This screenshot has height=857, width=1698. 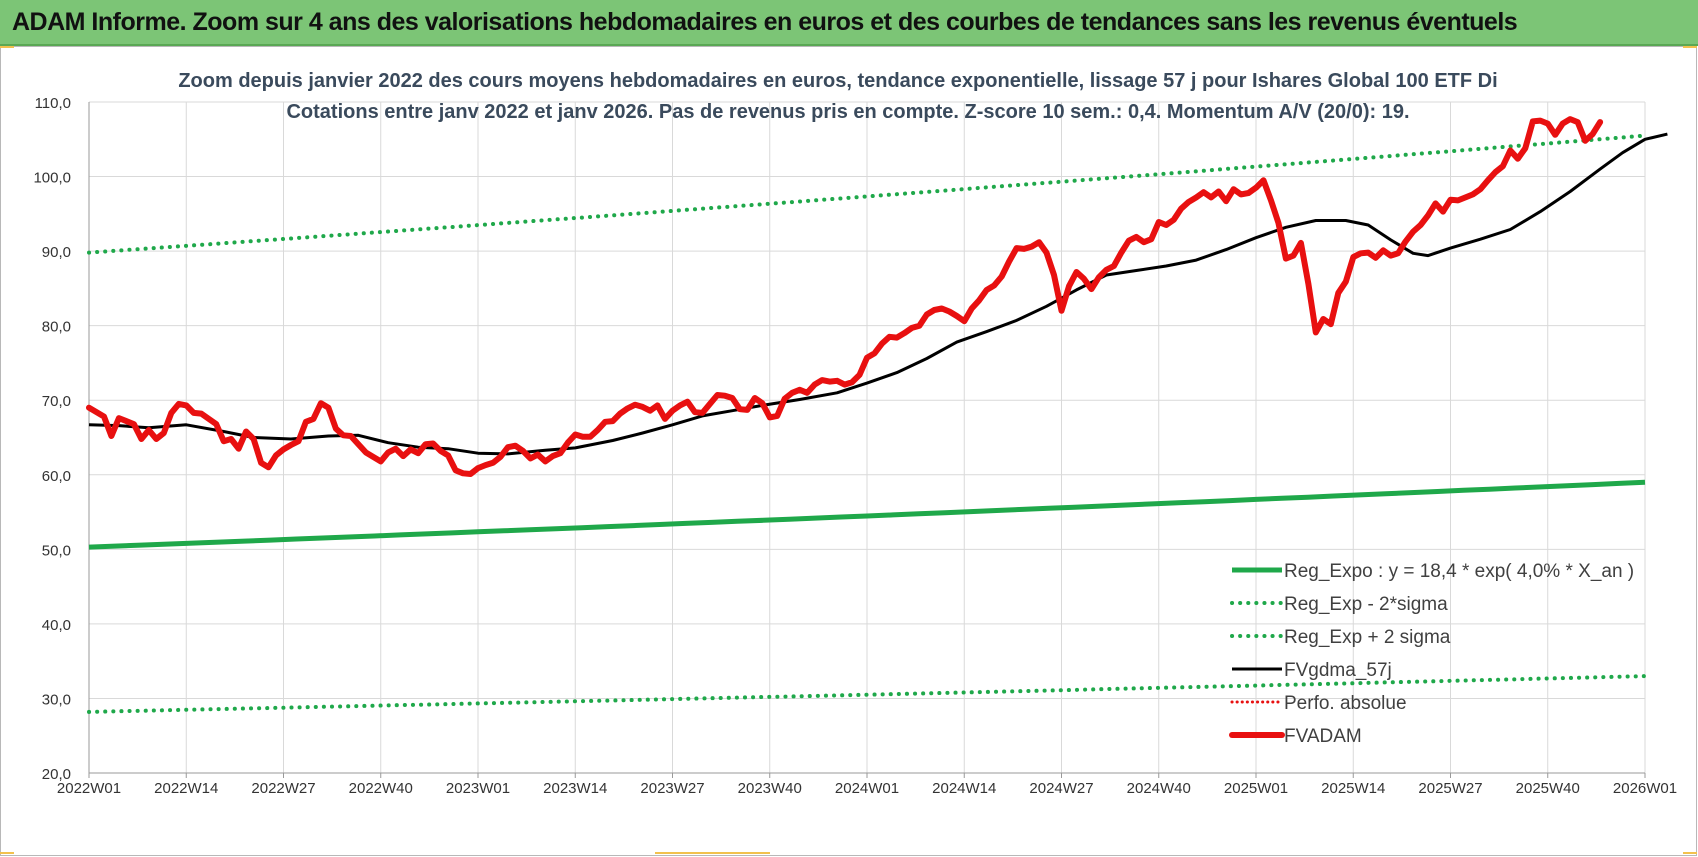 What do you see at coordinates (1366, 604) in the screenshot?
I see `legend-label-reg_minus: Reg_Exp - 2*sigma` at bounding box center [1366, 604].